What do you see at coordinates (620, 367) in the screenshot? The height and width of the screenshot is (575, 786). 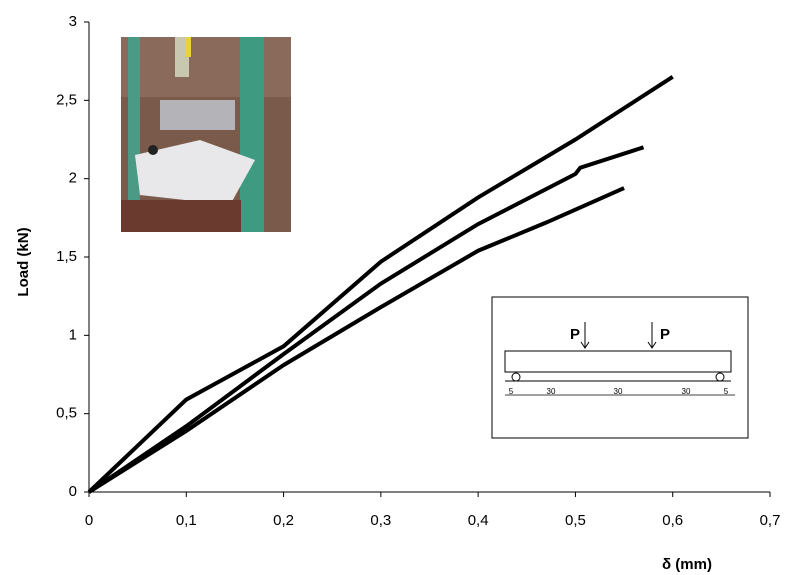 I see `inset-diagram` at bounding box center [620, 367].